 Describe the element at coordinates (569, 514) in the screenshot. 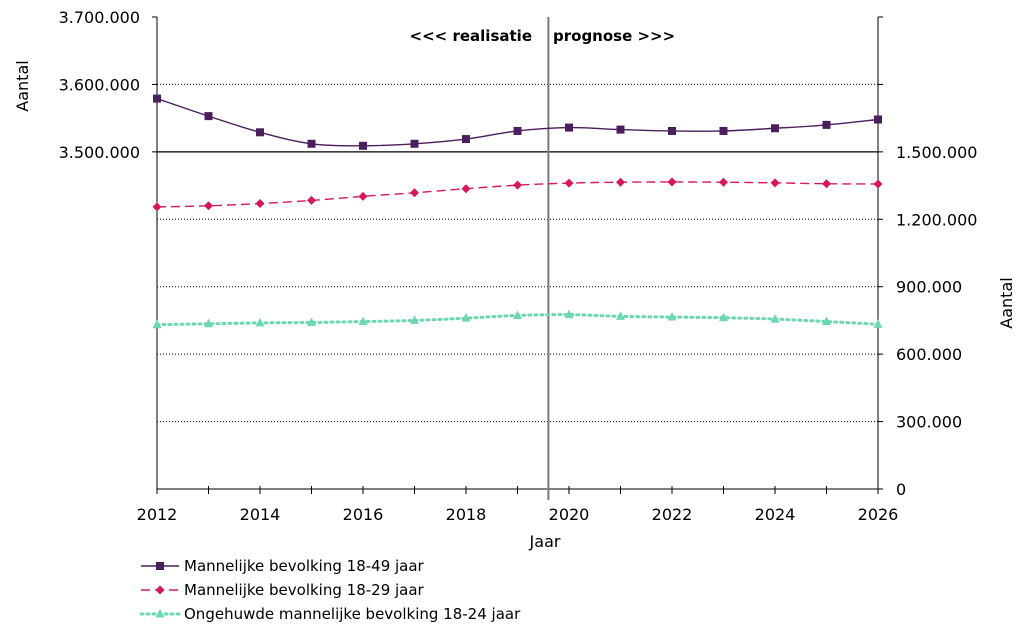

I see `x-tick-label: 2020` at that location.